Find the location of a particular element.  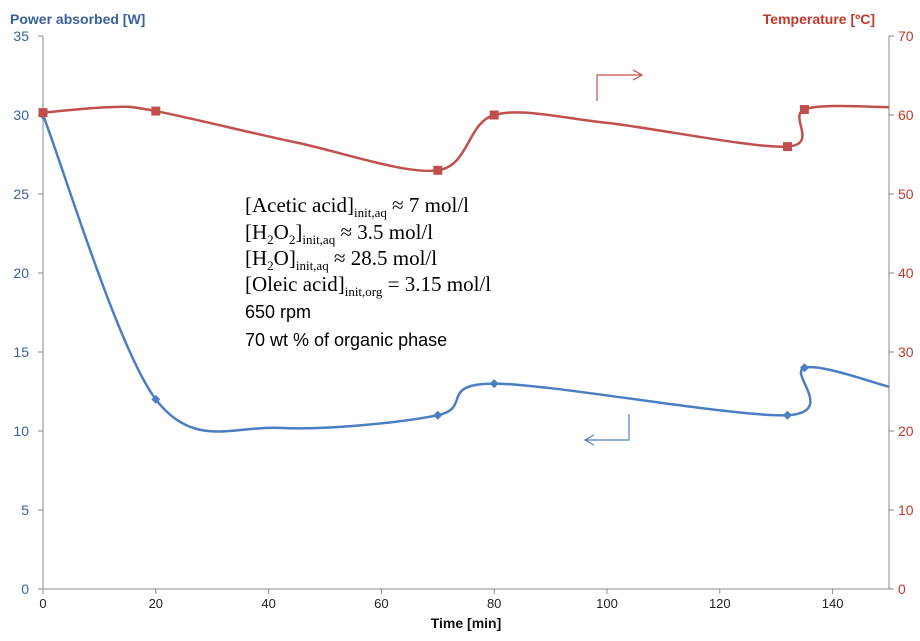

left-tick-label: 10 is located at coordinates (21, 431).